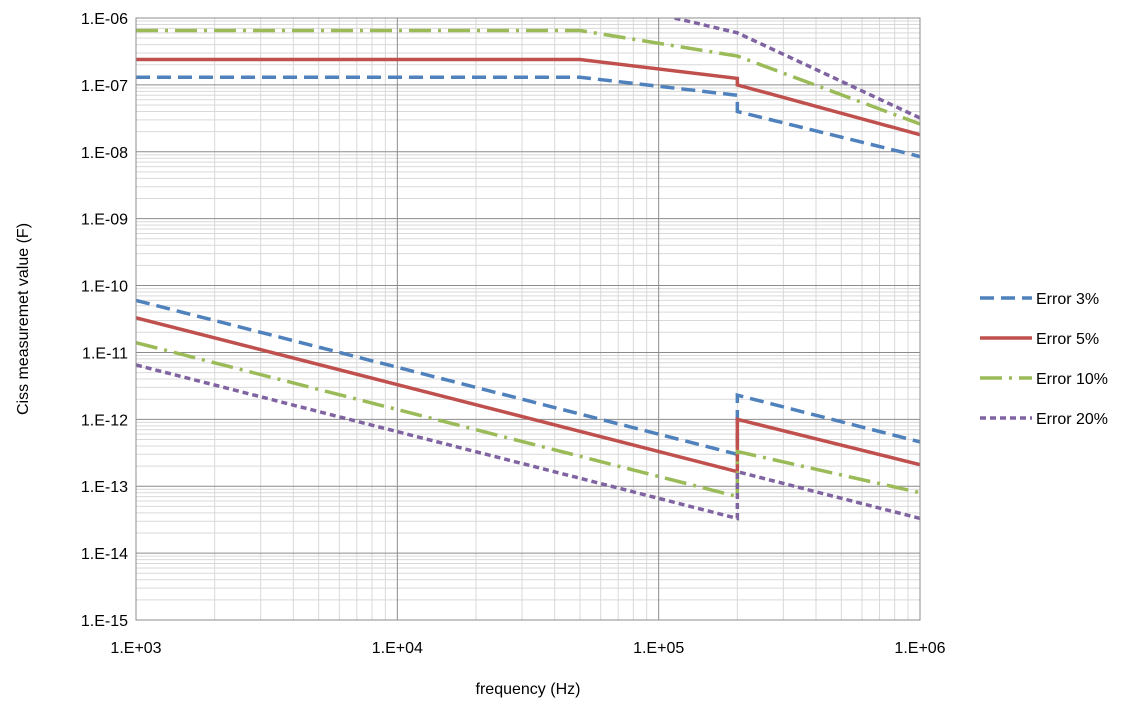  What do you see at coordinates (104, 86) in the screenshot?
I see `y-tick-label: 1.E-07` at bounding box center [104, 86].